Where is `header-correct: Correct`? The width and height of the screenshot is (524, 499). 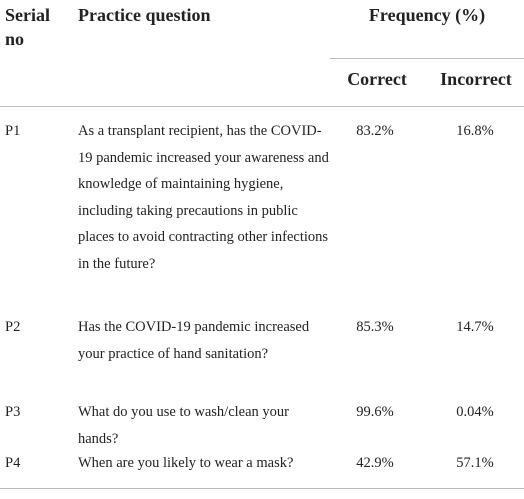
header-correct: Correct is located at coordinates (377, 79).